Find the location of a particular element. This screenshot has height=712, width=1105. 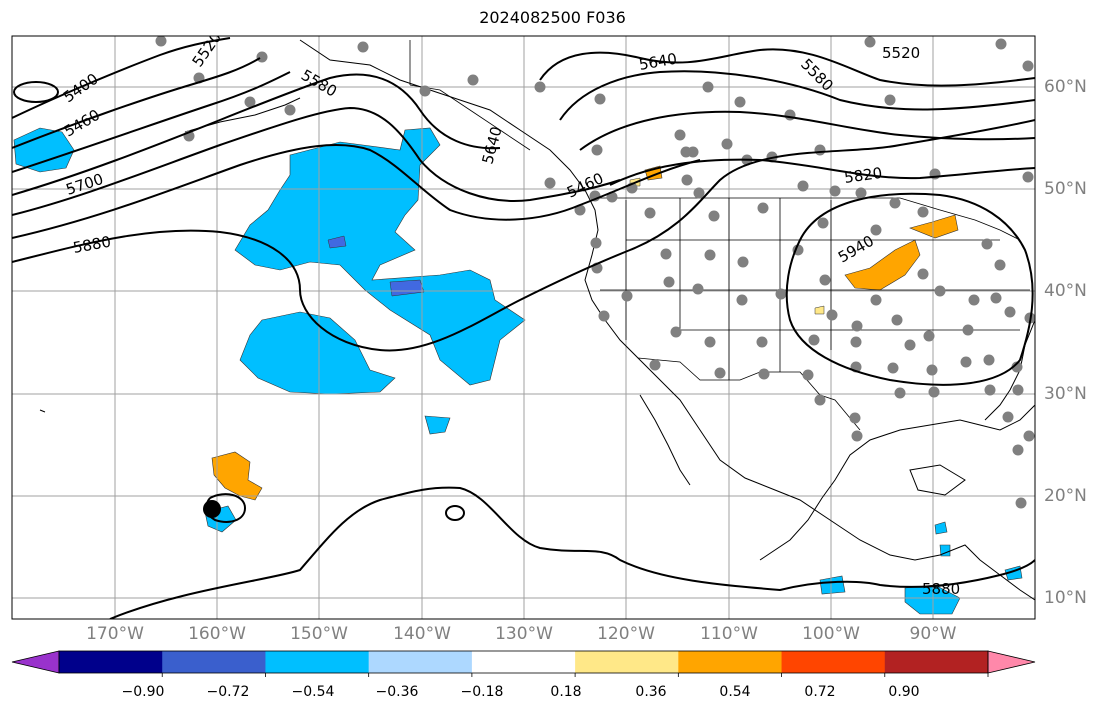

colorbar-tick-label: −0.18 is located at coordinates (482, 692).